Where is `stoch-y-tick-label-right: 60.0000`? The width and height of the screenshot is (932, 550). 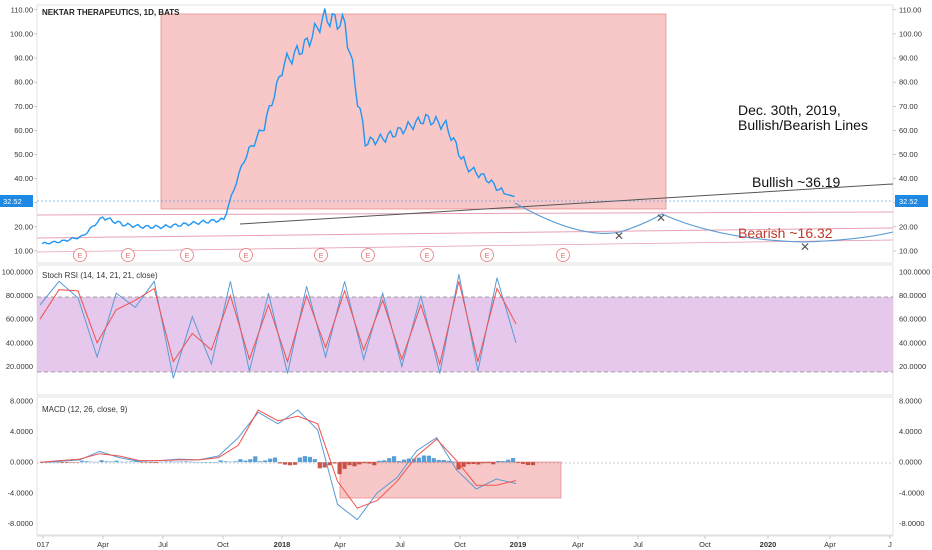 stoch-y-tick-label-right: 60.0000 is located at coordinates (912, 319).